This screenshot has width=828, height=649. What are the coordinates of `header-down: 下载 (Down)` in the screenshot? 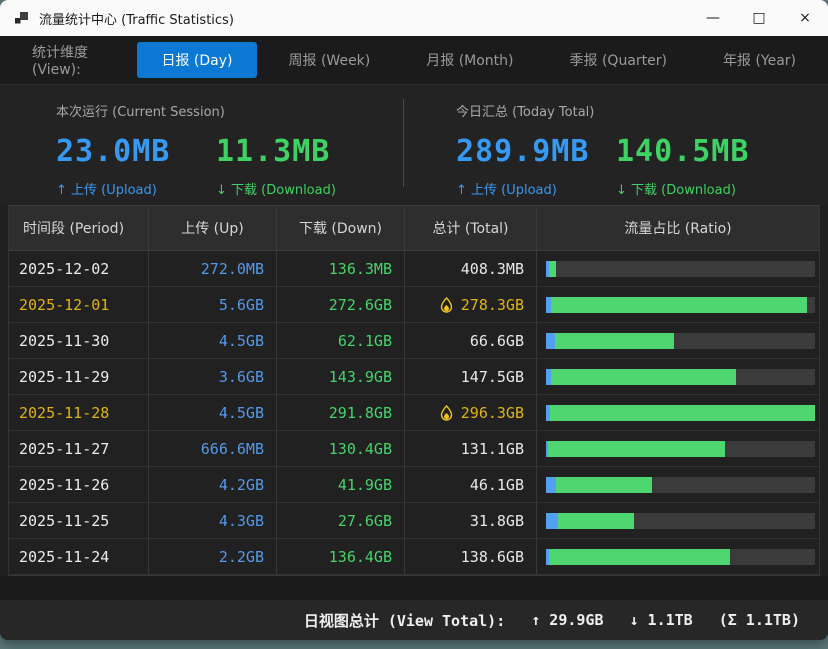 It's located at (341, 228).